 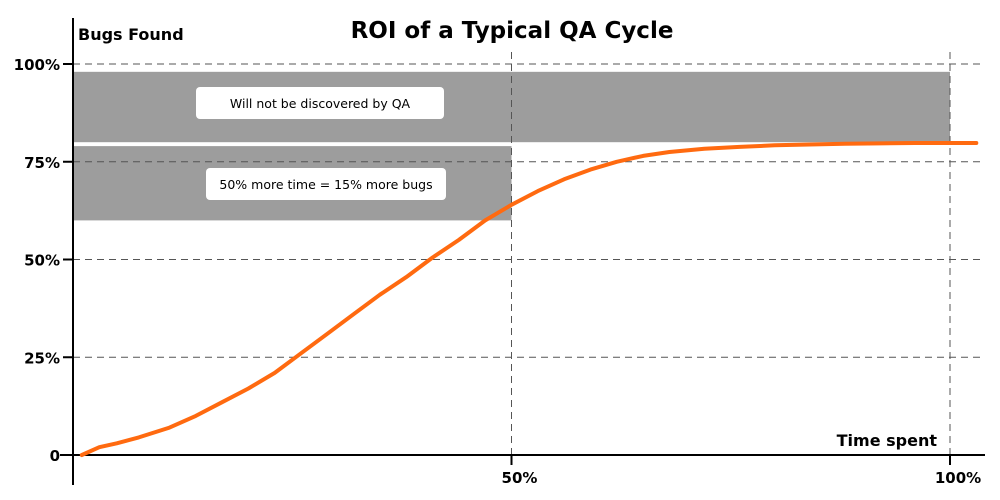 What do you see at coordinates (512, 31) in the screenshot?
I see `chart-title: ROI of a Typical QA Cycle` at bounding box center [512, 31].